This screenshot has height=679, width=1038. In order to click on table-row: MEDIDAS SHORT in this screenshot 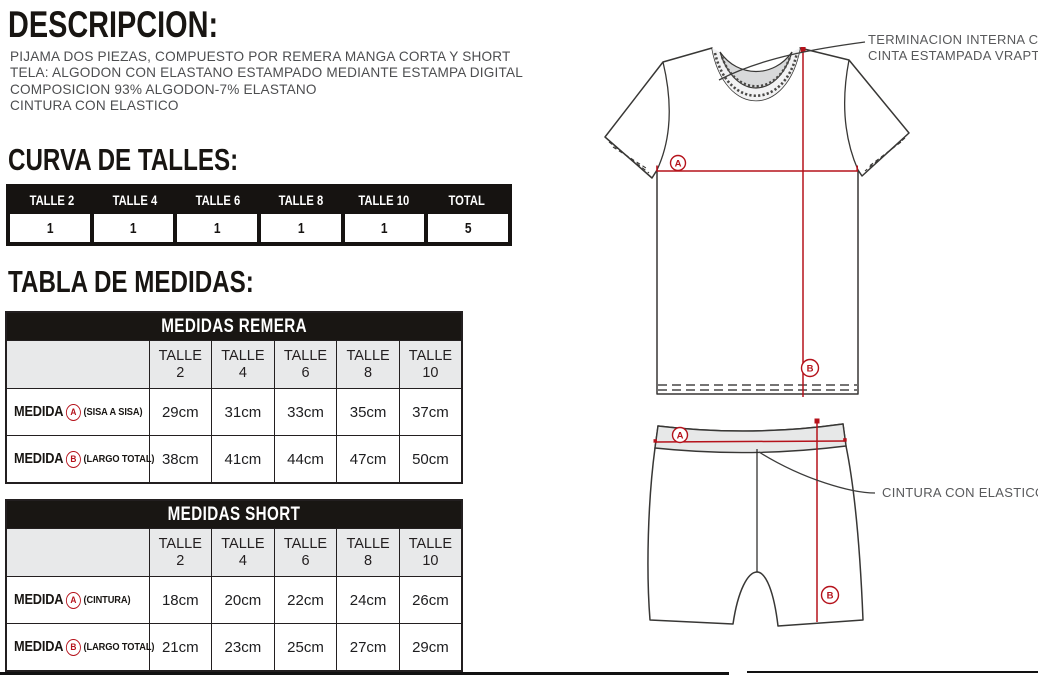, I will do `click(234, 514)`.